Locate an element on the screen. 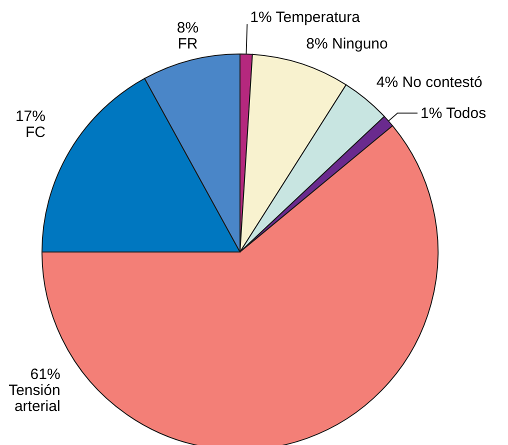 This screenshot has width=508, height=445. slice-label: Ninguno is located at coordinates (360, 43).